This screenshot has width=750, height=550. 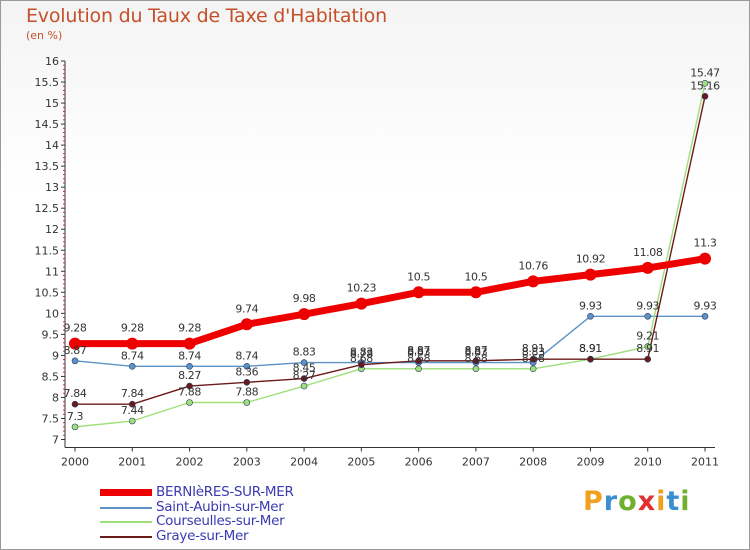 I want to click on y-tick-label: 10.5, so click(x=47, y=292).